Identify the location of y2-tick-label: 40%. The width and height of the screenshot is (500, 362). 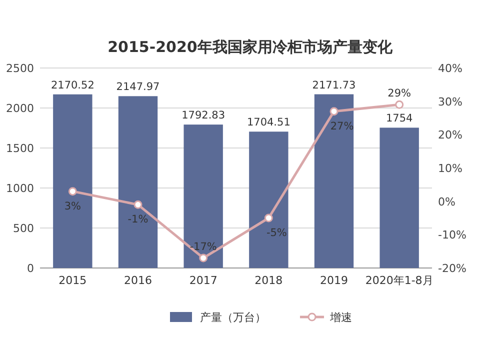
(450, 68).